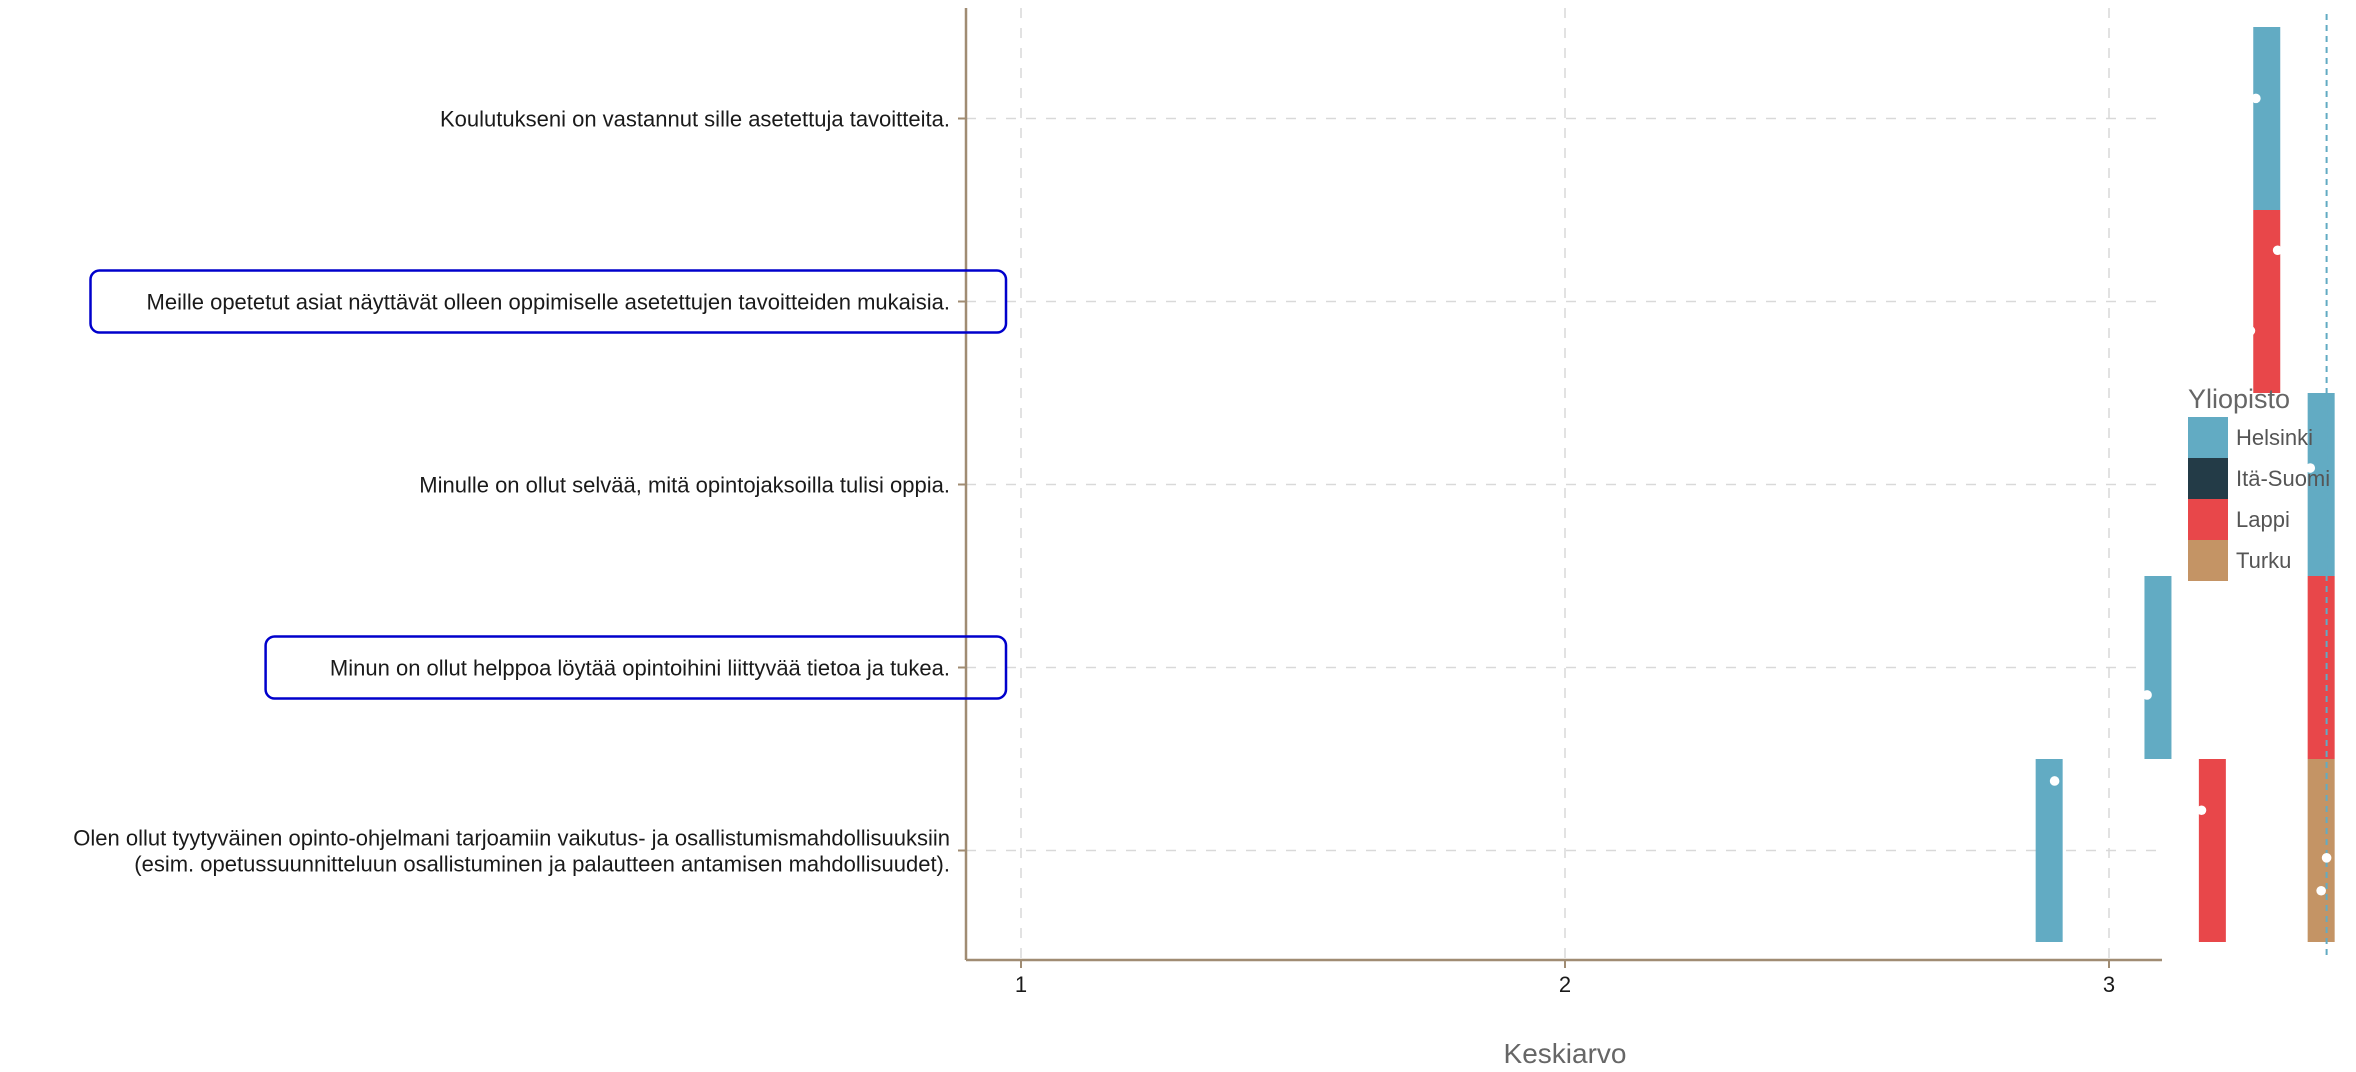 This screenshot has width=2356, height=1072. I want to click on legend-label: Lappi, so click(2263, 519).